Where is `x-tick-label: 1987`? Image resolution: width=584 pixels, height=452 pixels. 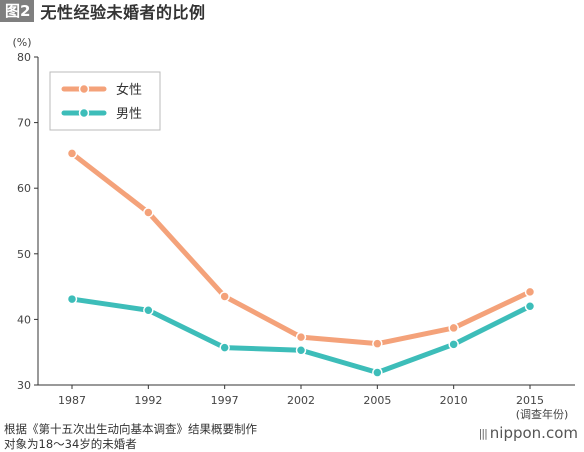
x-tick-label: 1987 is located at coordinates (72, 400).